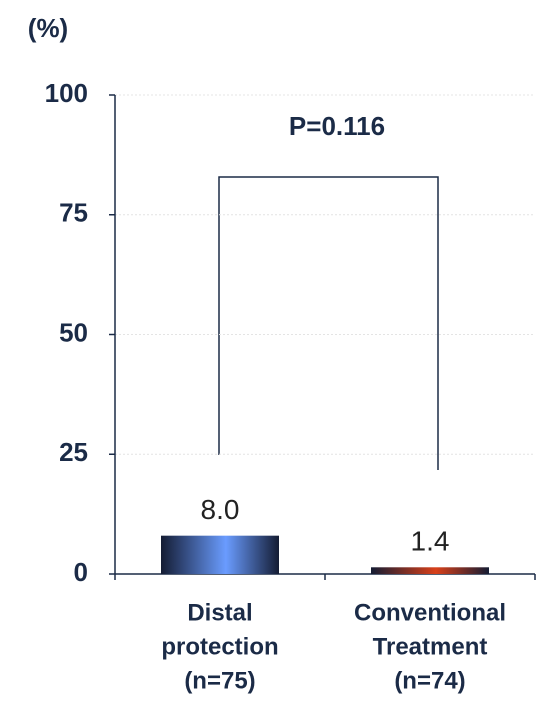  Describe the element at coordinates (219, 646) in the screenshot. I see `x-tick-label: protection` at that location.